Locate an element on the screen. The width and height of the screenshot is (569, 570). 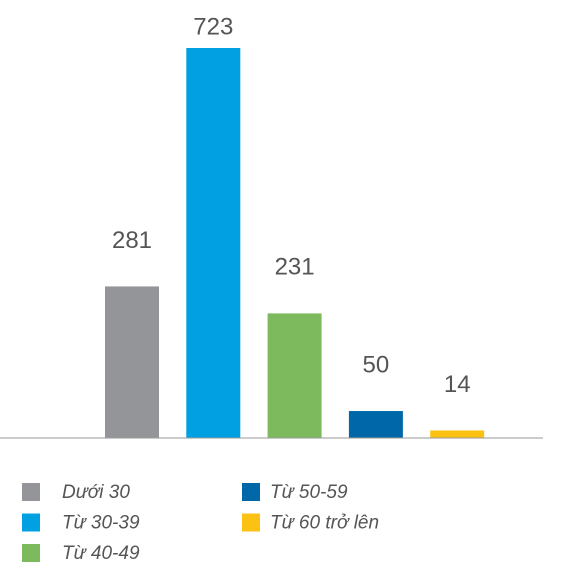
value-label: 231 is located at coordinates (295, 267).